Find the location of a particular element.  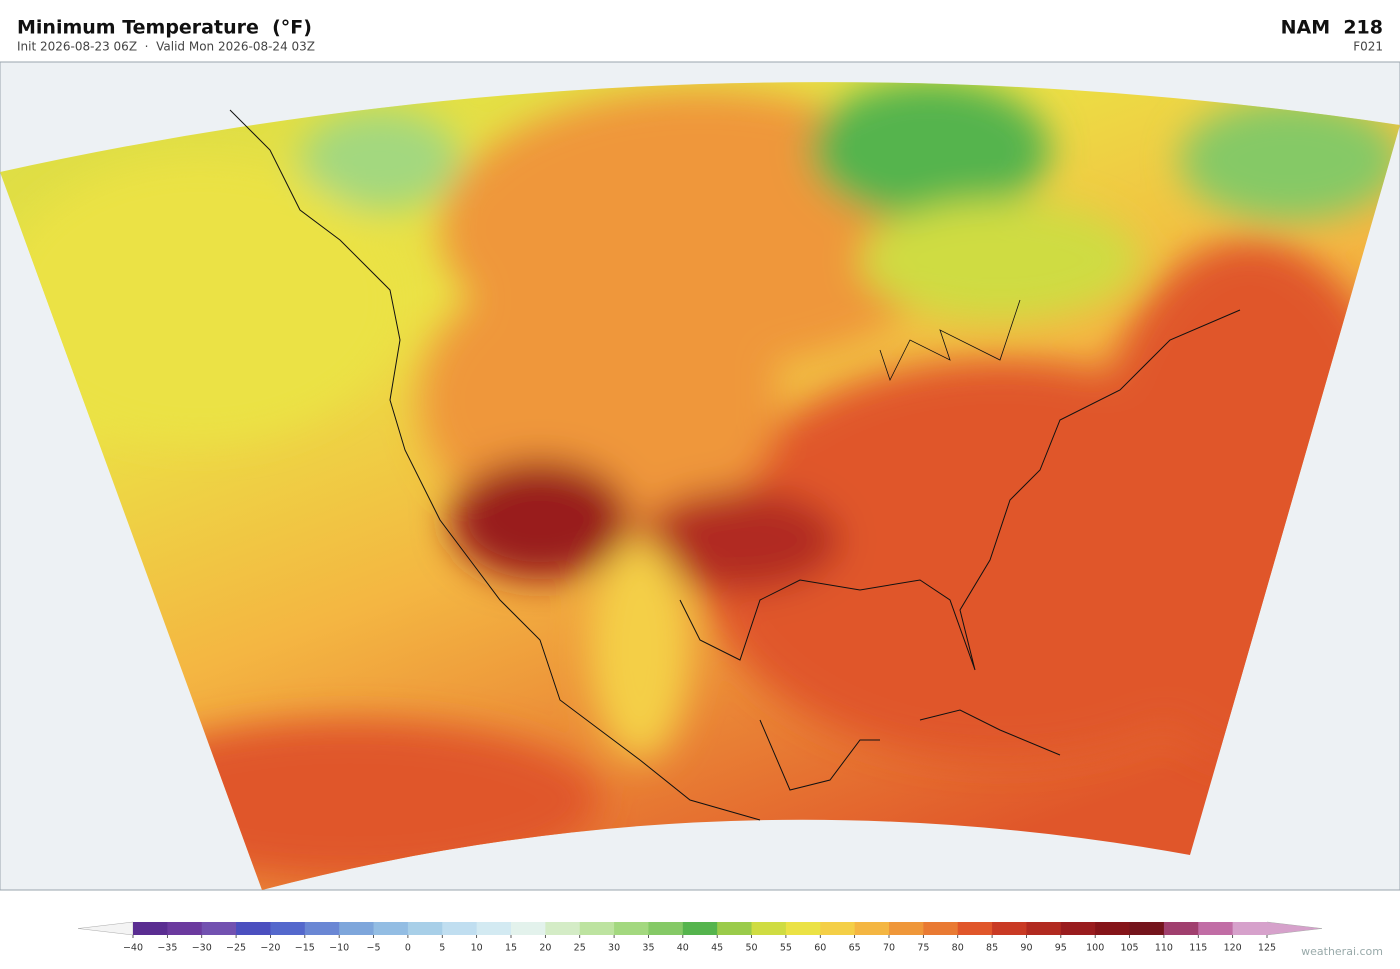

colorbar-tick-label: −20 is located at coordinates (270, 948).